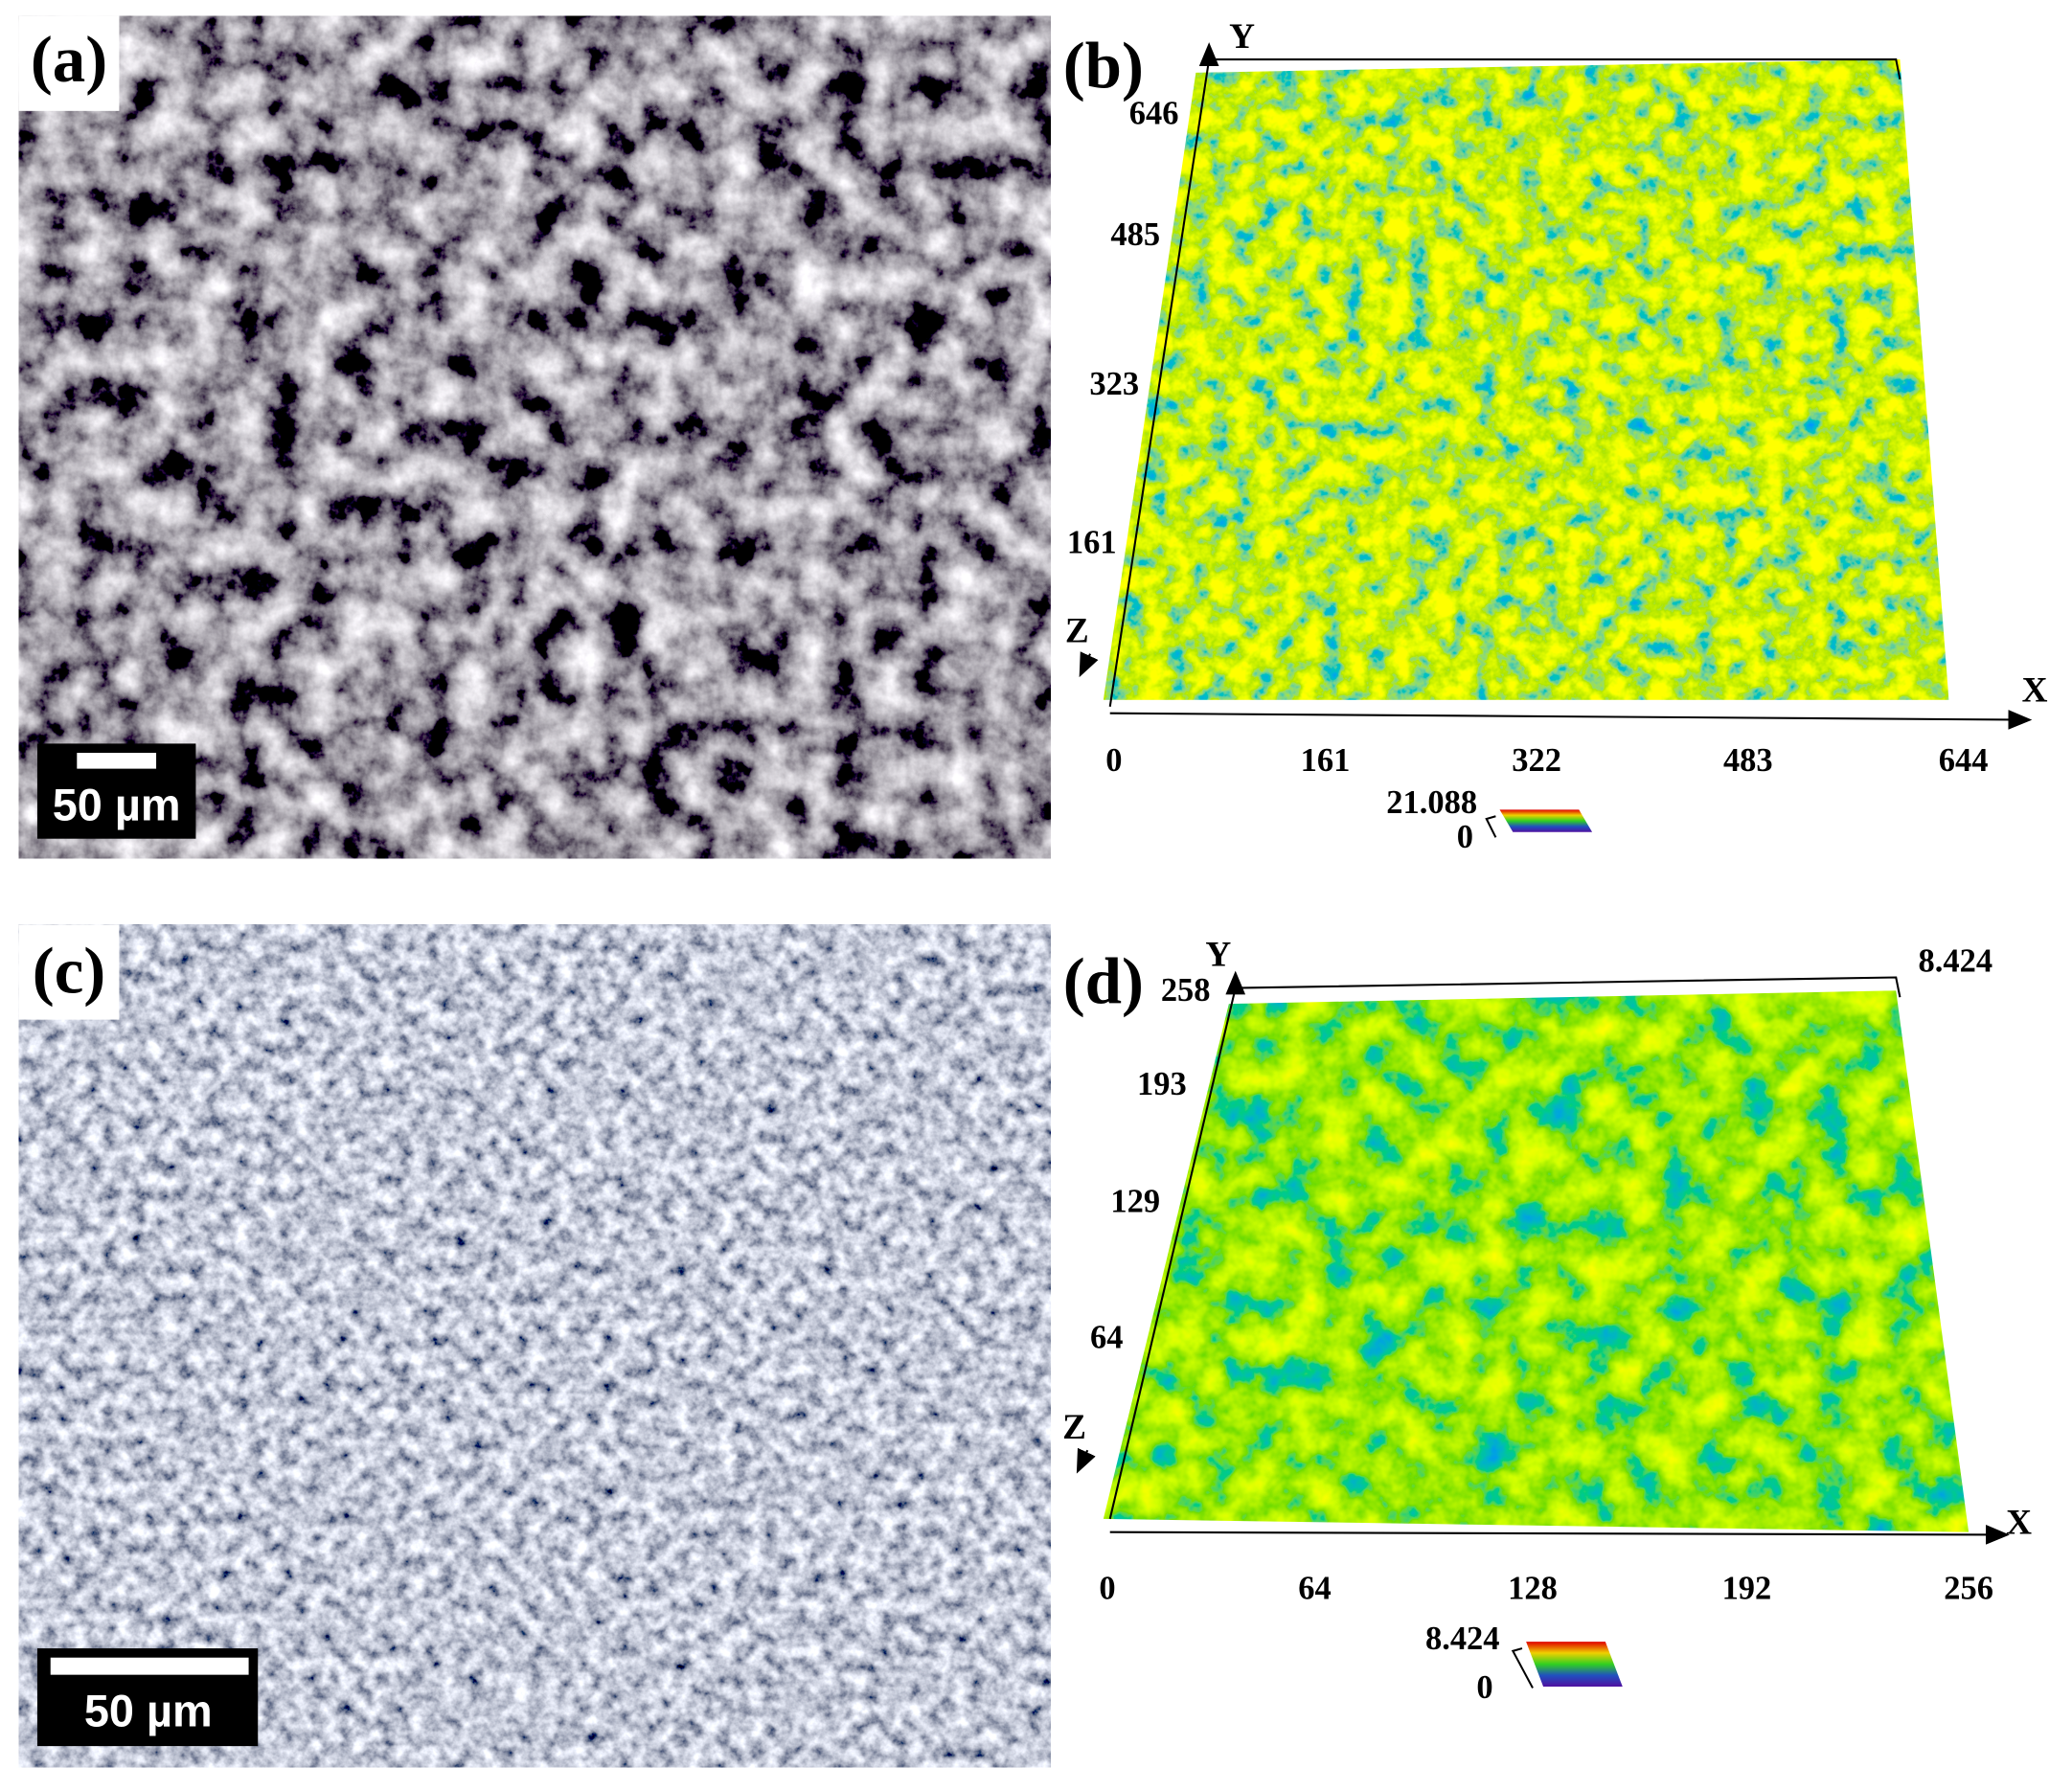  What do you see at coordinates (1956, 962) in the screenshot?
I see `z-max-label: 8.424` at bounding box center [1956, 962].